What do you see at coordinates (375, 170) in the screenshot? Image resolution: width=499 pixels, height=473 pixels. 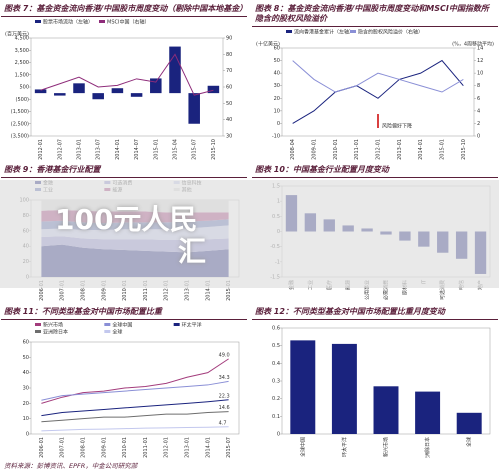 I see `chart-title: 图表 10：中国基金行业配置月度变动` at bounding box center [375, 170].